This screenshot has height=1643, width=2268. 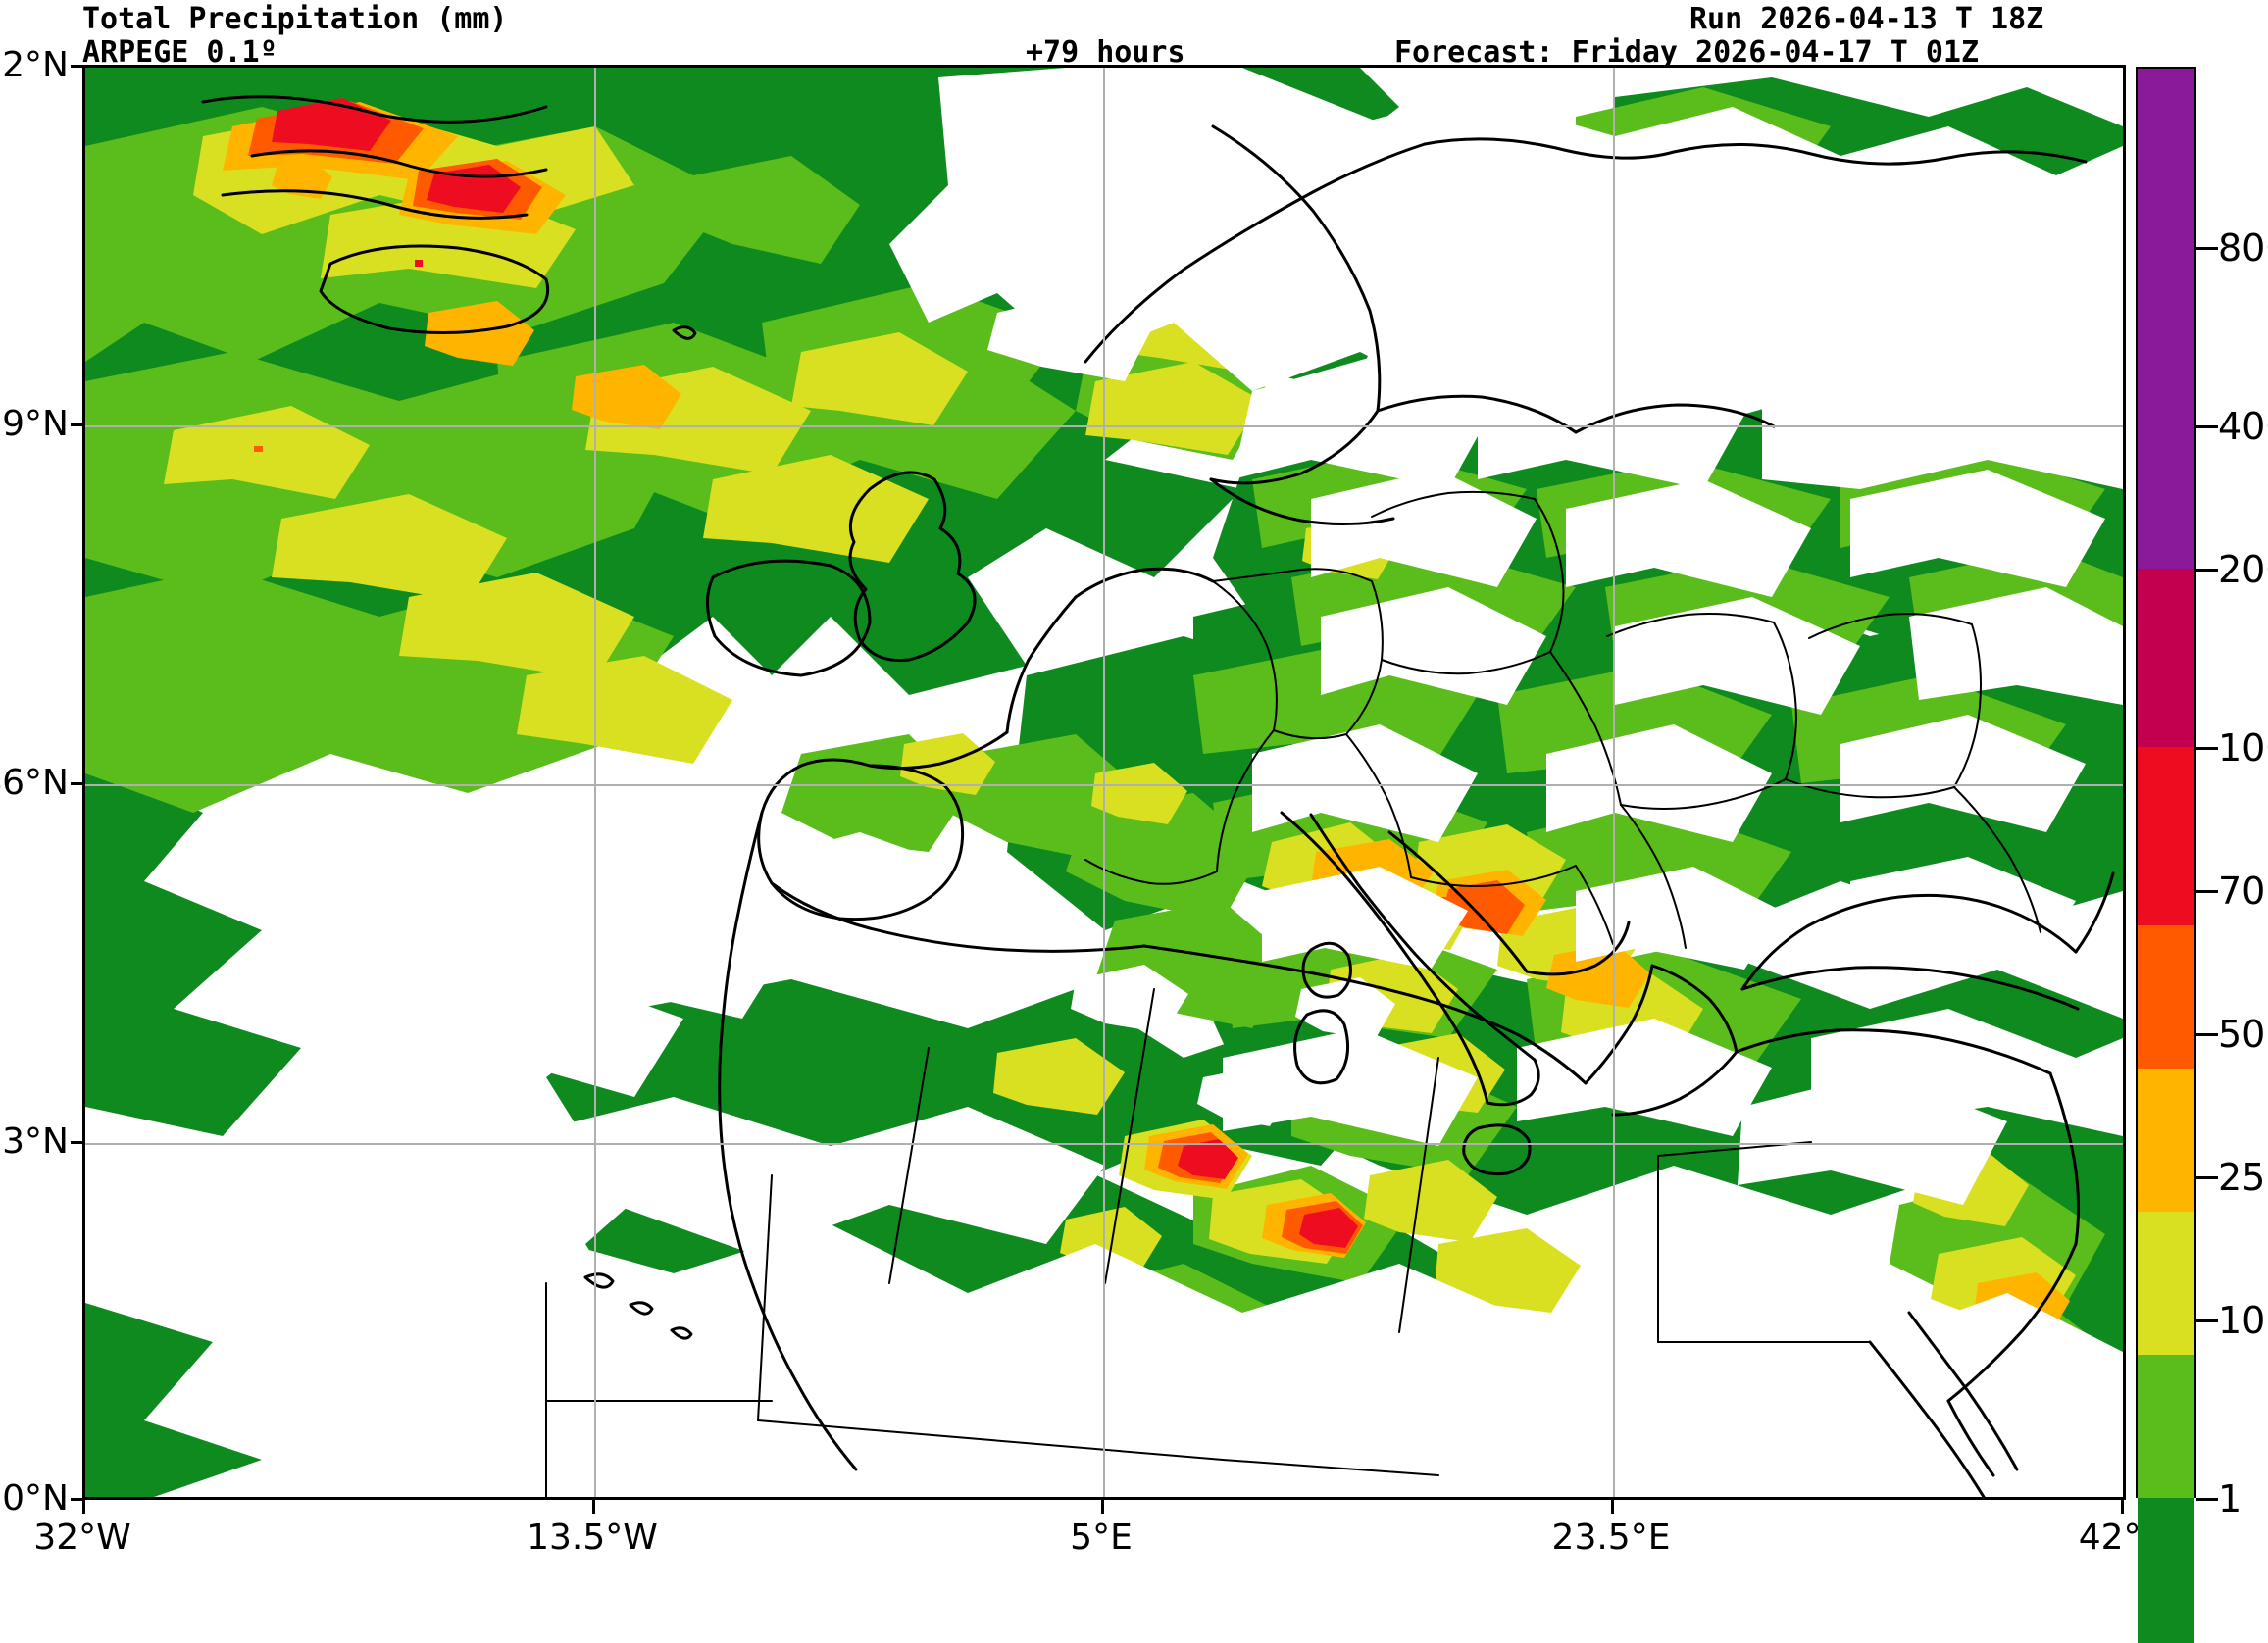 What do you see at coordinates (82, 1538) in the screenshot?
I see `x-tick-label-32w: 32°W` at bounding box center [82, 1538].